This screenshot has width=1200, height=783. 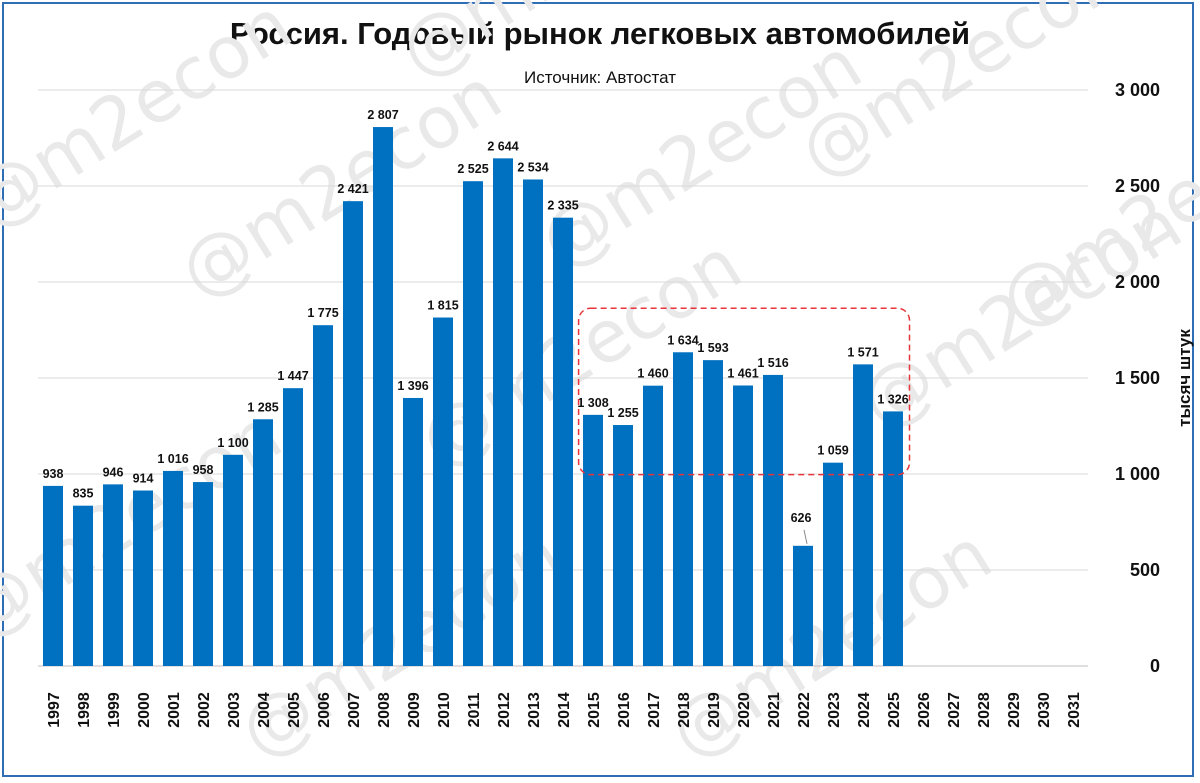 I want to click on data-label: 946, so click(x=113, y=472).